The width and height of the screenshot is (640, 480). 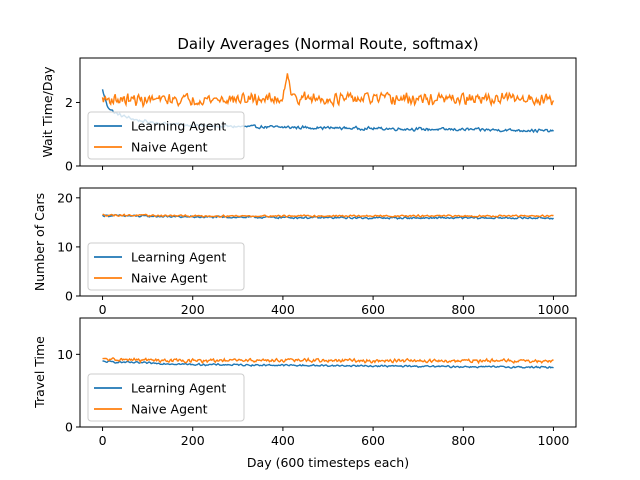 What do you see at coordinates (69, 102) in the screenshot?
I see `y-tick-label: 2` at bounding box center [69, 102].